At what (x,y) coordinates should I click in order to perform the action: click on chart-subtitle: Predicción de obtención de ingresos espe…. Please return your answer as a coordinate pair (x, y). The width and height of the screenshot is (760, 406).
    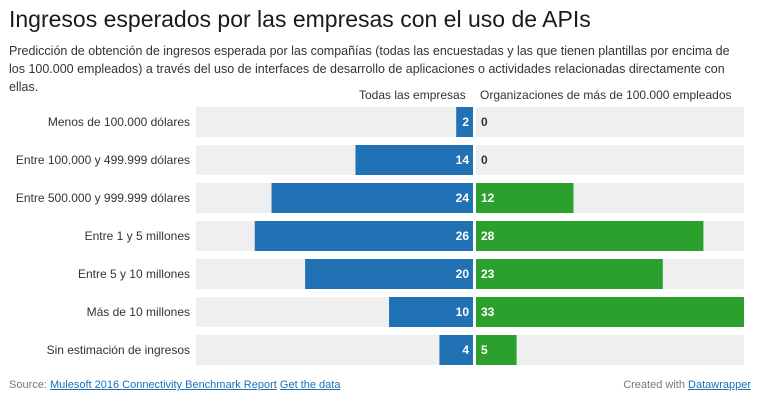
    Looking at the image, I should click on (369, 69).